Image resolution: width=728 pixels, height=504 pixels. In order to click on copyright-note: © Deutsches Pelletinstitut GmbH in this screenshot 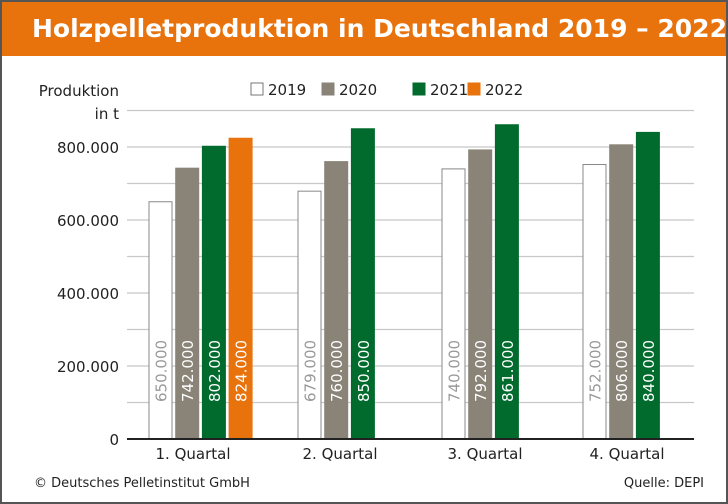, I will do `click(142, 483)`.